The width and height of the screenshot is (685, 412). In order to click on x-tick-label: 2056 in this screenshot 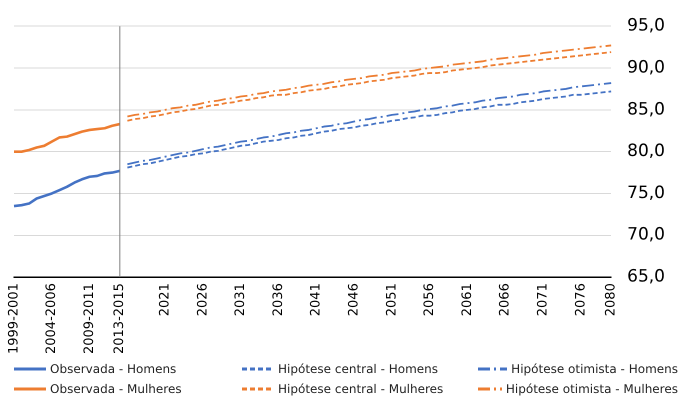, I will do `click(430, 299)`.